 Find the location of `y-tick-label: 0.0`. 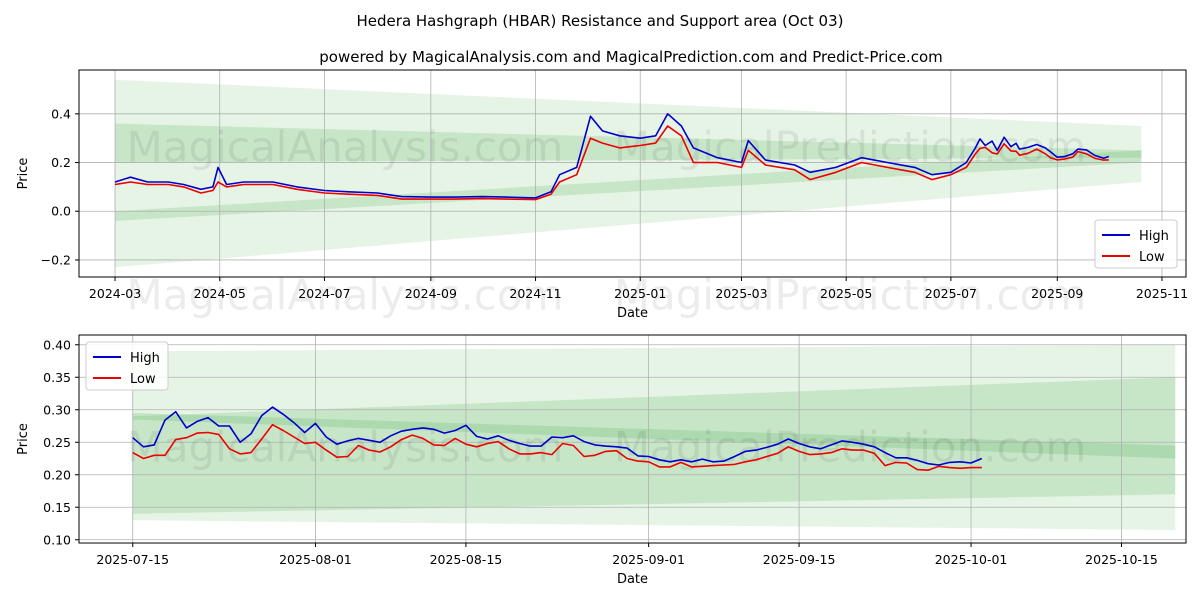

y-tick-label: 0.0 is located at coordinates (61, 211).